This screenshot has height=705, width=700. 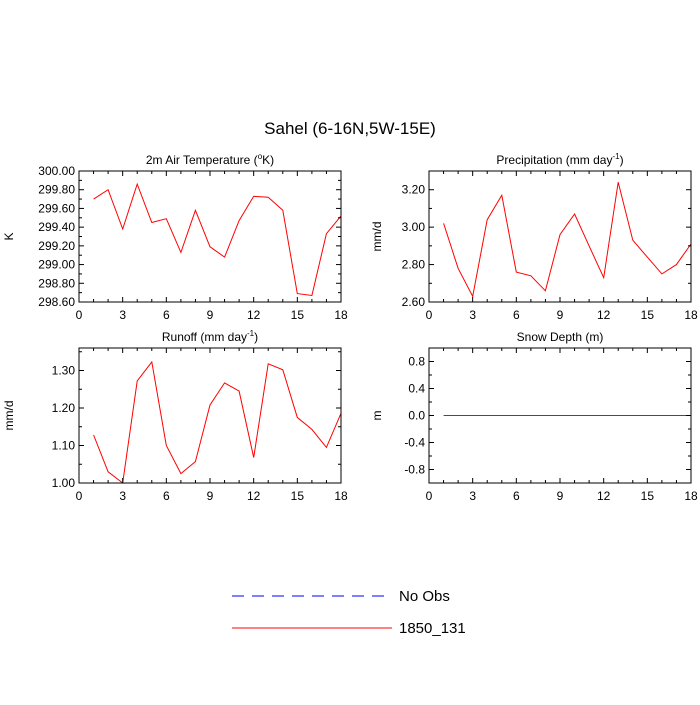 I want to click on legend-label: No Obs, so click(x=424, y=596).